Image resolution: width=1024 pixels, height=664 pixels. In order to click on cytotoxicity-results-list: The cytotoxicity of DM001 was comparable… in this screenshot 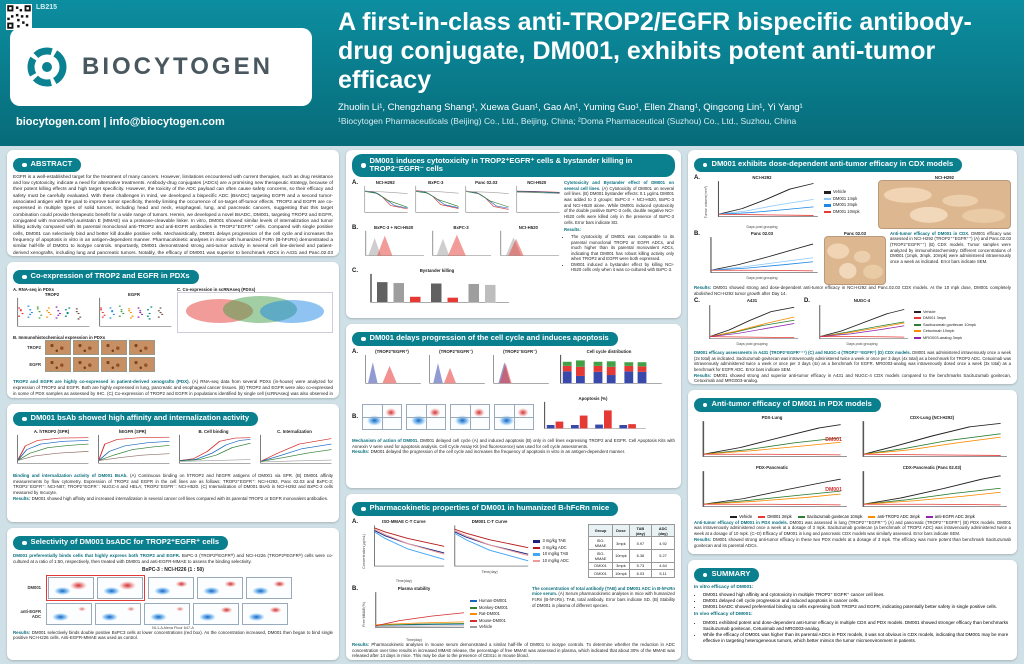, I will do `click(619, 253)`.